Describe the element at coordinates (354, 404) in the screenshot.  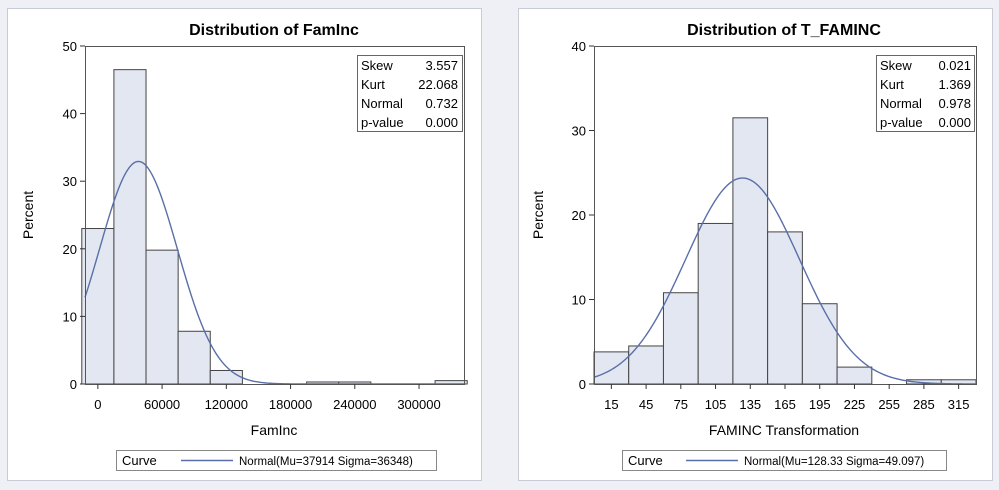
I see `x-tick-label: 240000` at that location.